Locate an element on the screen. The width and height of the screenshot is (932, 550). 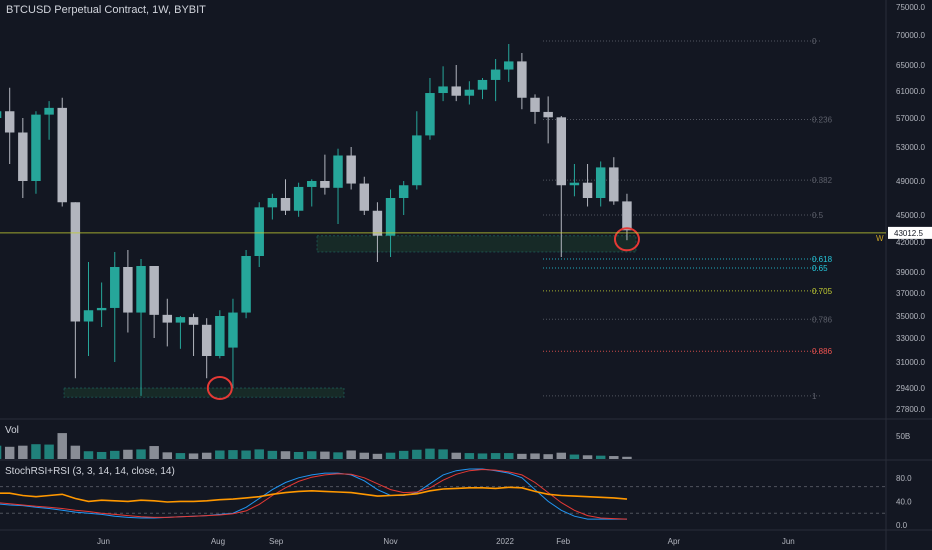
stochrsi-lines is located at coordinates (443, 494).